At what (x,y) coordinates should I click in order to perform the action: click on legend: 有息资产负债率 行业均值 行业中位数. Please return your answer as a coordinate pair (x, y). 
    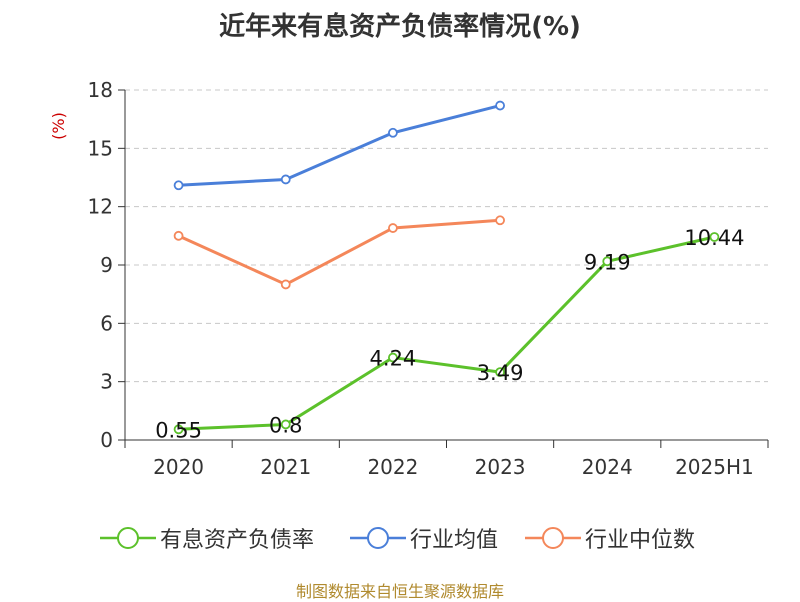
    Looking at the image, I should click on (400, 538).